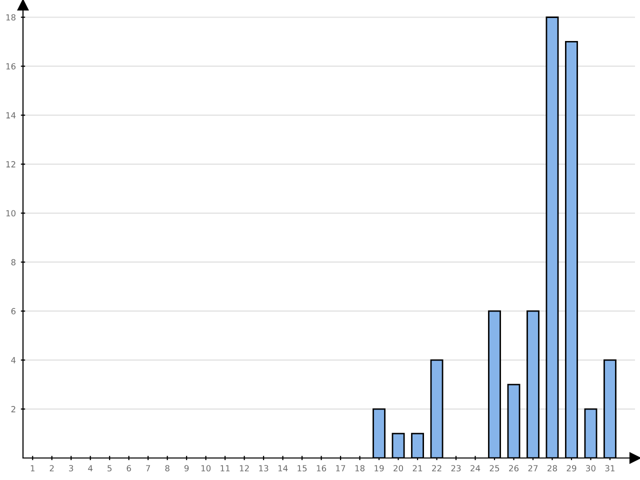 This screenshot has height=480, width=640. I want to click on x-tick-label: 11, so click(225, 468).